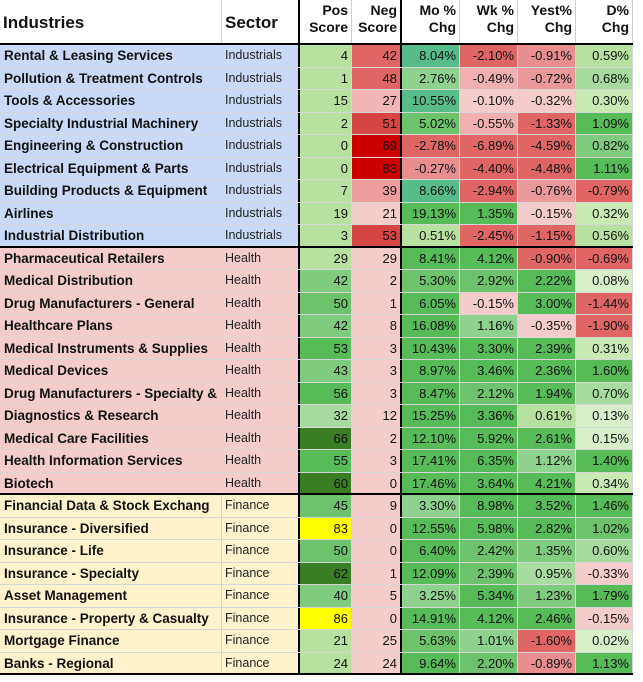 The image size is (643, 682). What do you see at coordinates (326, 596) in the screenshot?
I see `pos-score-cell: 40` at bounding box center [326, 596].